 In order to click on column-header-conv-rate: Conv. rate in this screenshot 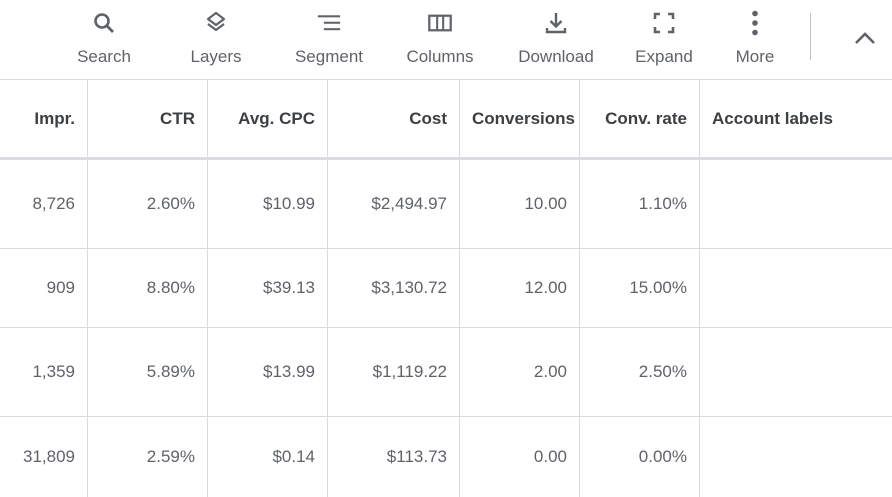, I will do `click(640, 118)`.